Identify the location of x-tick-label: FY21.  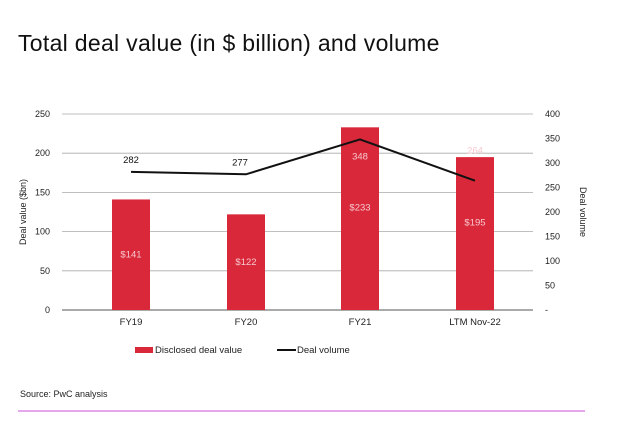
(360, 322).